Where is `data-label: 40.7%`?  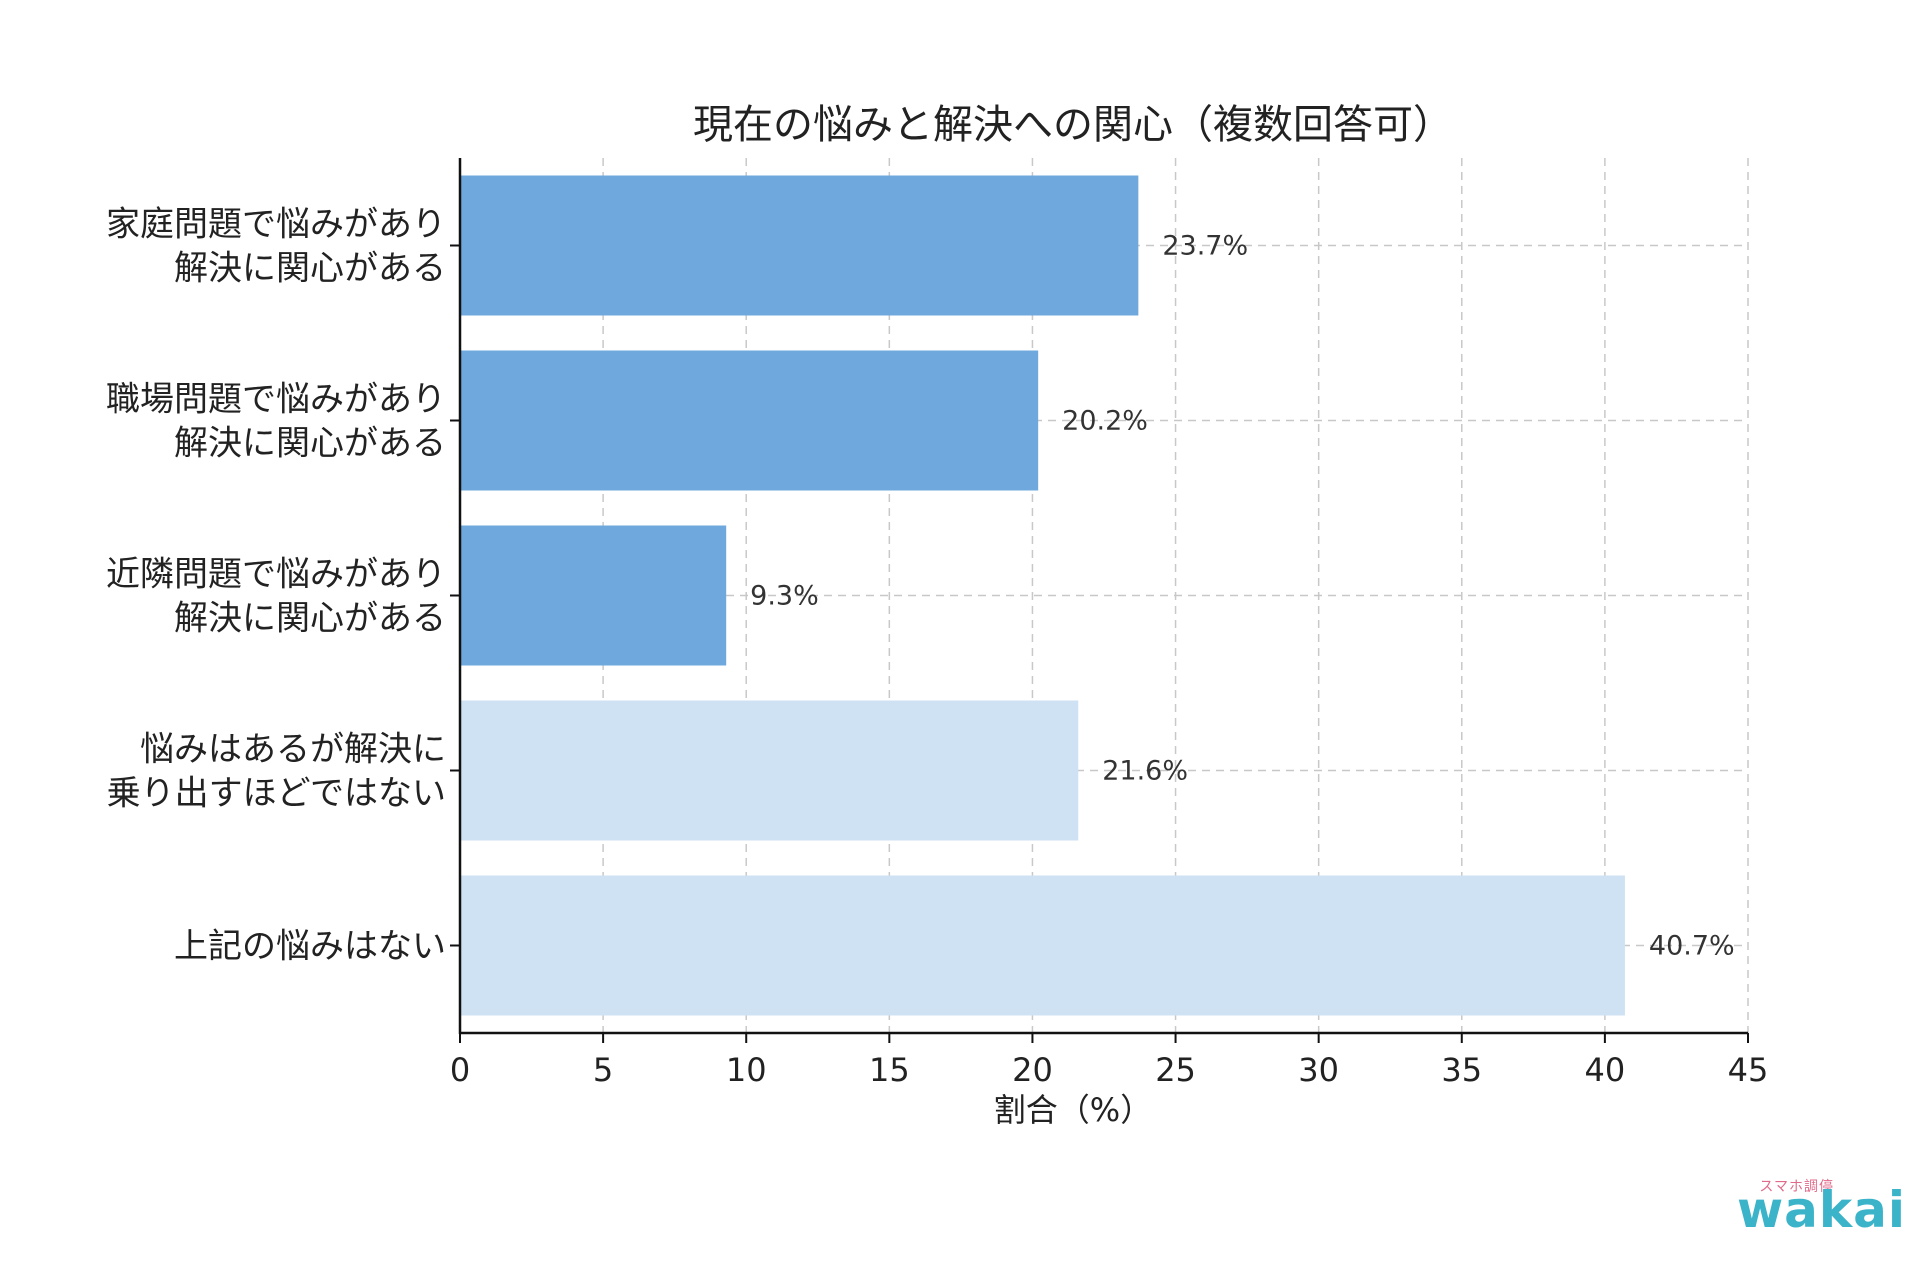 data-label: 40.7% is located at coordinates (1692, 946).